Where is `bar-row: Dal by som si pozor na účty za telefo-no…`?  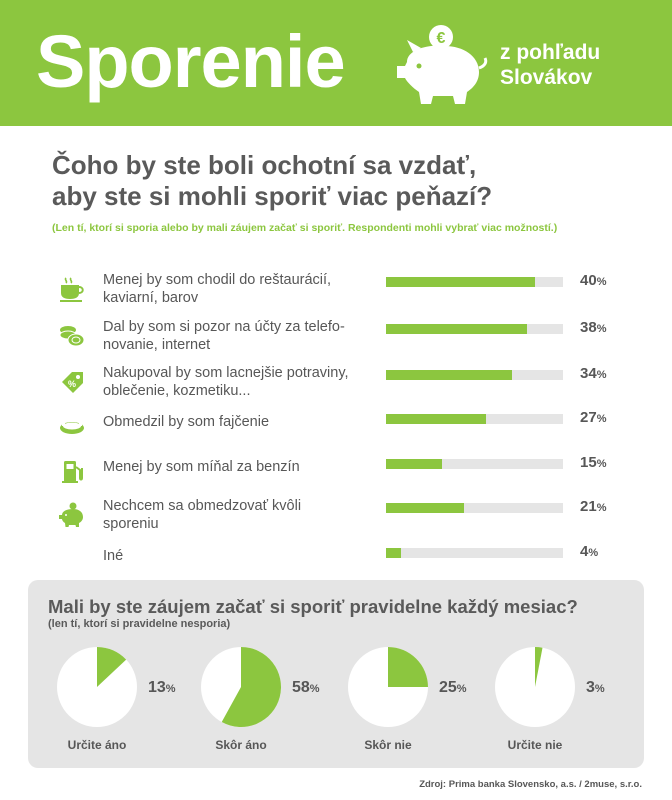
bar-row: Dal by som si pozor na účty za telefo-no… is located at coordinates (336, 338).